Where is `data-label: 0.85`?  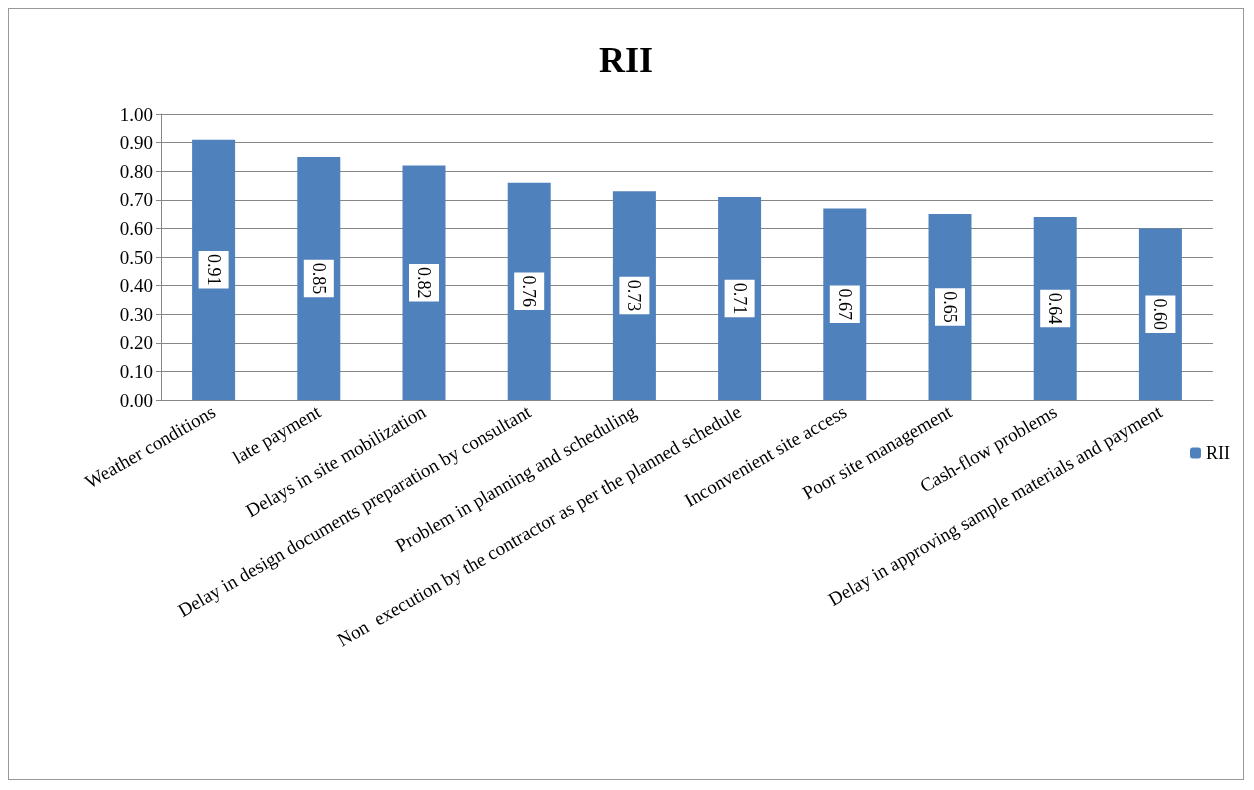 data-label: 0.85 is located at coordinates (318, 278).